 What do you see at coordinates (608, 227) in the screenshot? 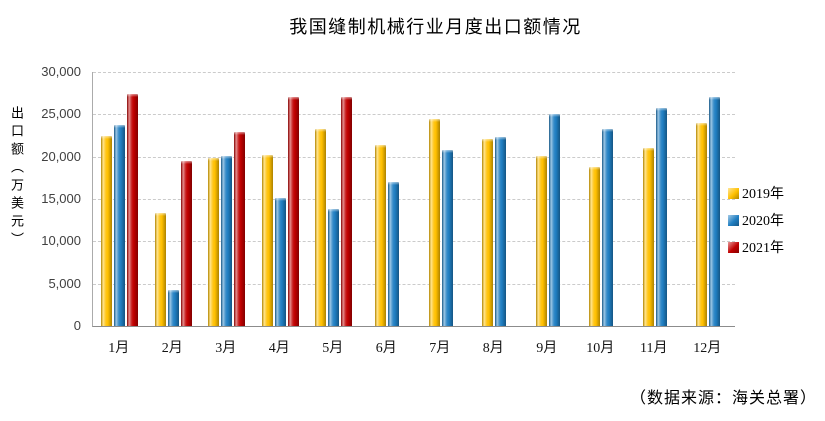
I see `bar-2020年-10月` at bounding box center [608, 227].